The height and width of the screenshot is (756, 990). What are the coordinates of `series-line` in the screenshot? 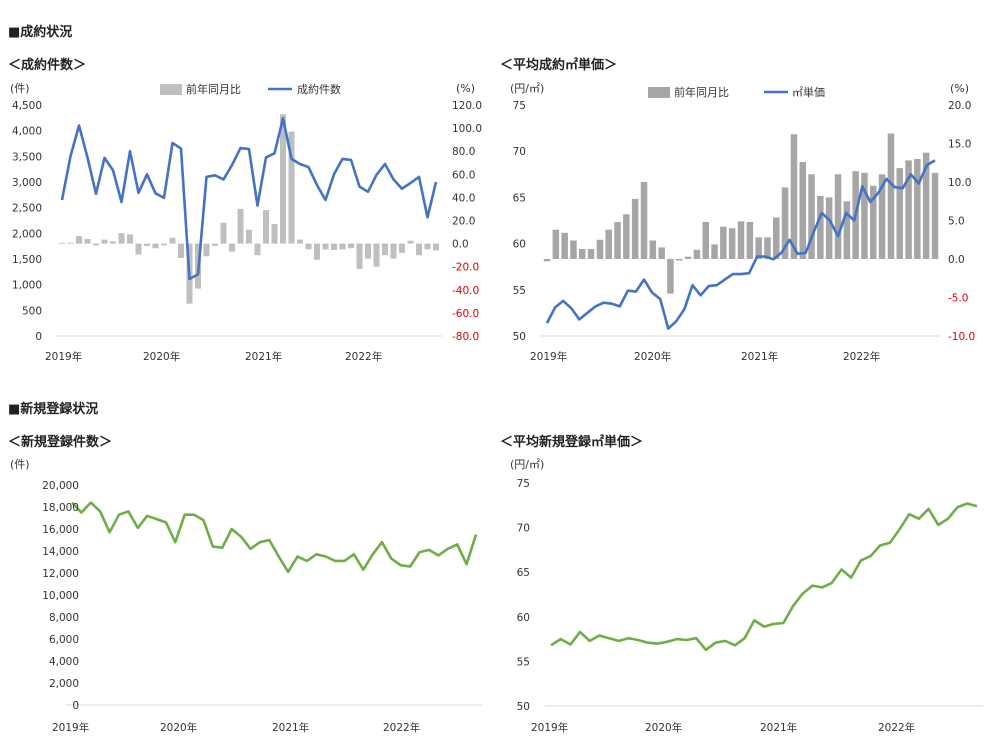 It's located at (764, 577).